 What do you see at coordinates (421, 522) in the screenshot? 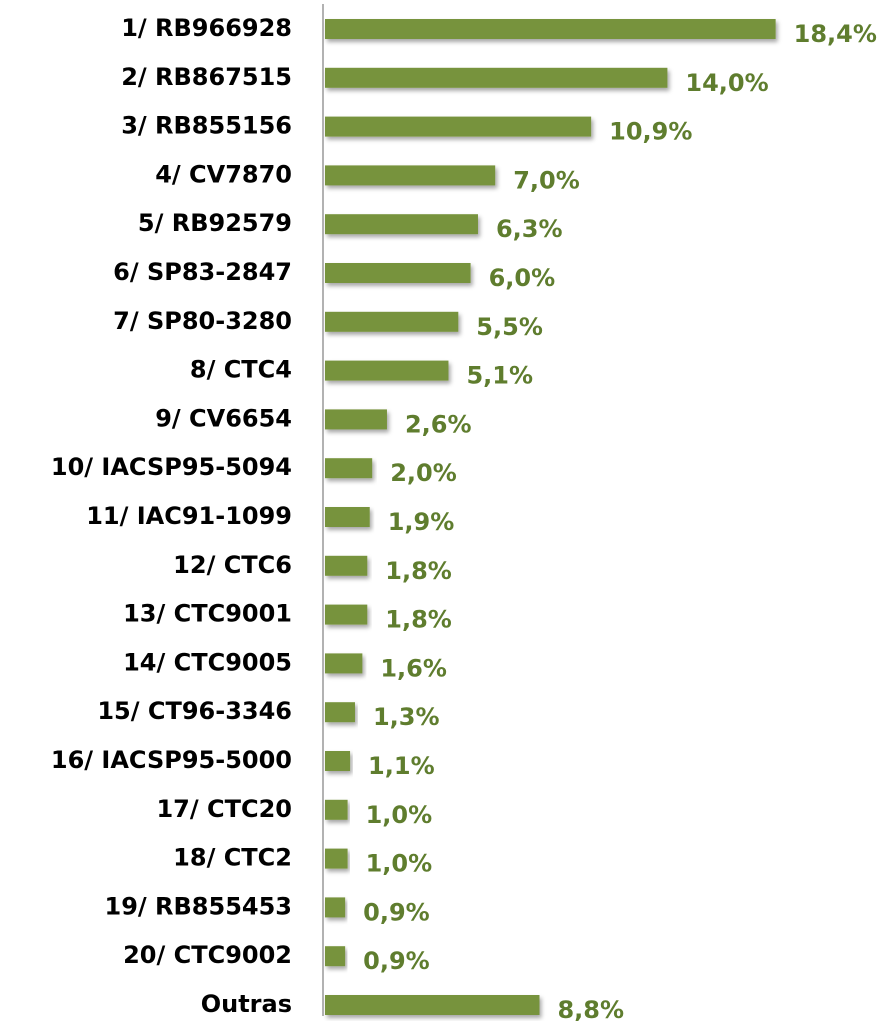
I see `value-label: 1,9%` at bounding box center [421, 522].